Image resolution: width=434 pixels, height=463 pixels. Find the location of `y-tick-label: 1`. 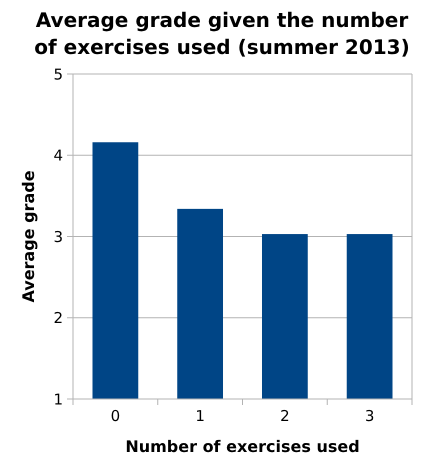

y-tick-label: 1 is located at coordinates (58, 399).